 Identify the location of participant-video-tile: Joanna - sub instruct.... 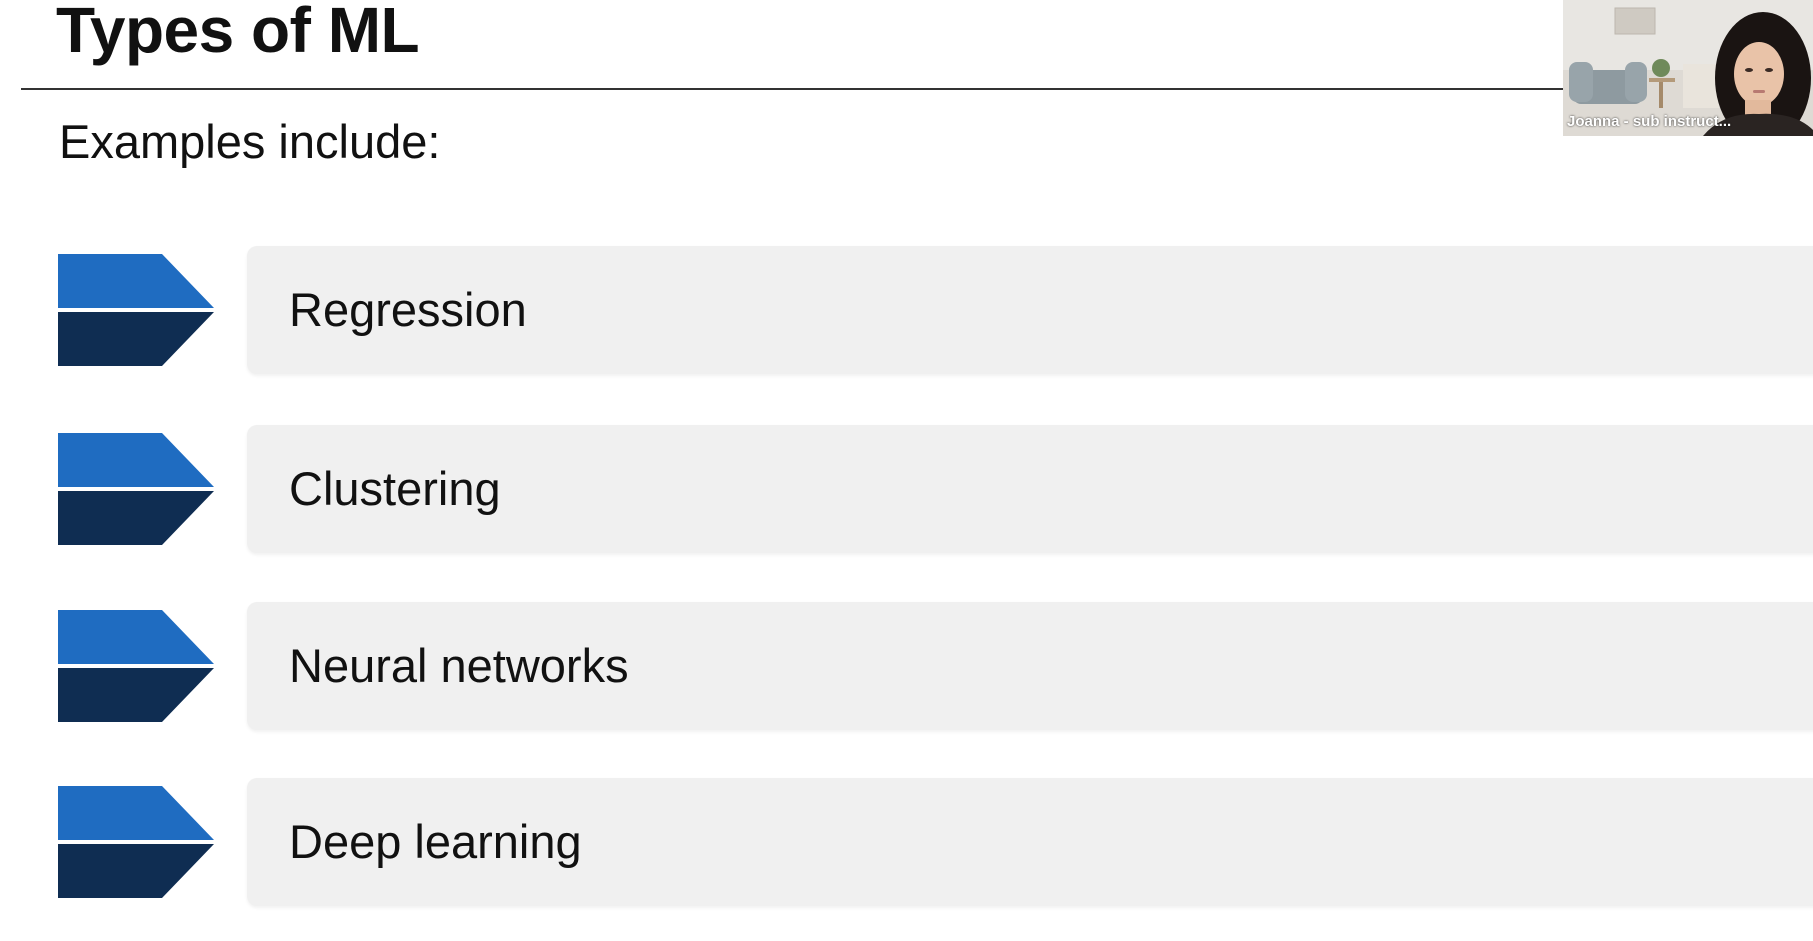
(1688, 68).